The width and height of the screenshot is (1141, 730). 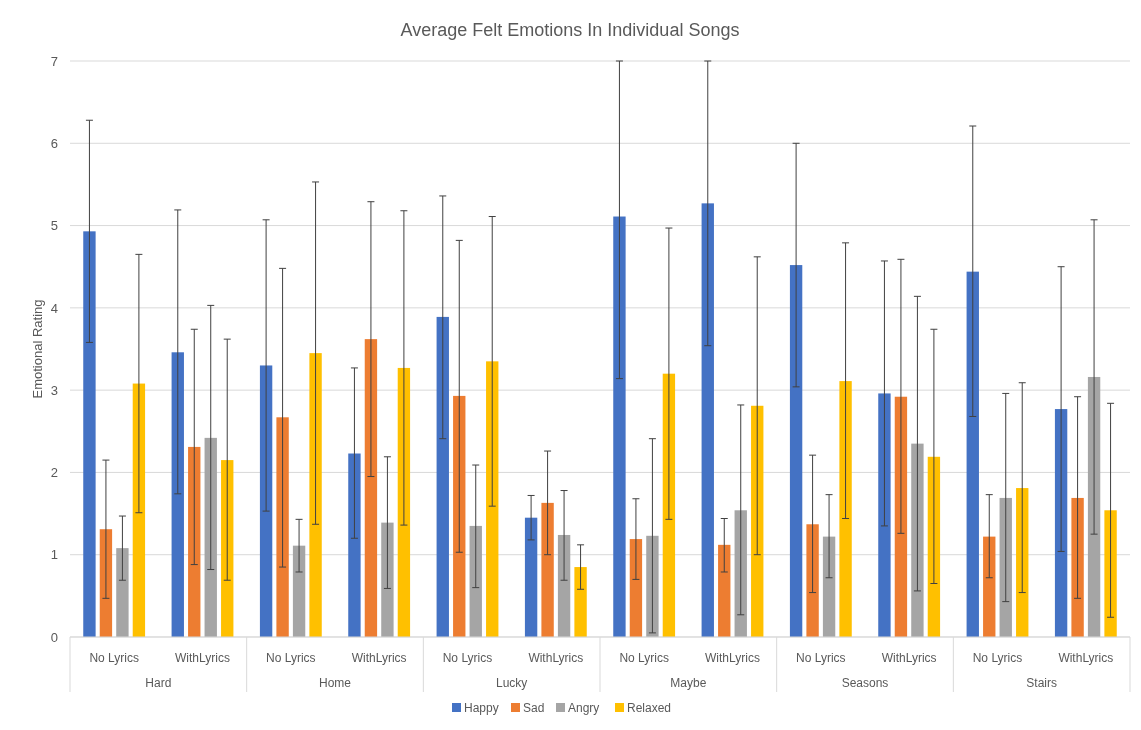 What do you see at coordinates (54, 143) in the screenshot?
I see `y-tick-label: 6` at bounding box center [54, 143].